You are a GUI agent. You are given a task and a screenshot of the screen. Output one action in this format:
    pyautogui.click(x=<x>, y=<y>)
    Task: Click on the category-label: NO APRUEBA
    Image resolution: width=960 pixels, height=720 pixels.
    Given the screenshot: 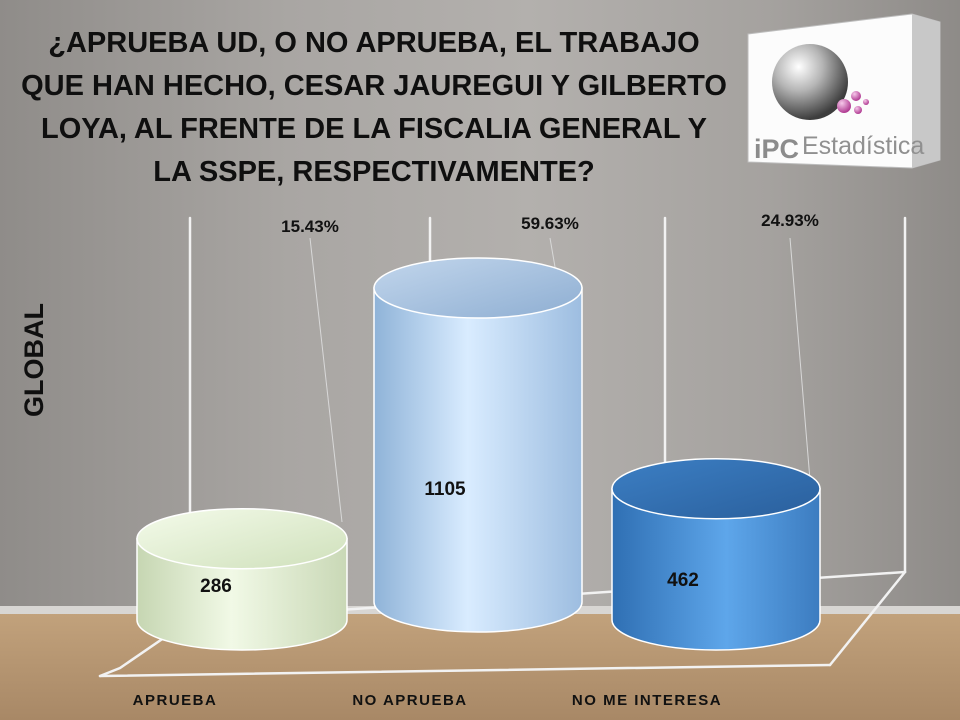 What is the action you would take?
    pyautogui.click(x=409, y=700)
    